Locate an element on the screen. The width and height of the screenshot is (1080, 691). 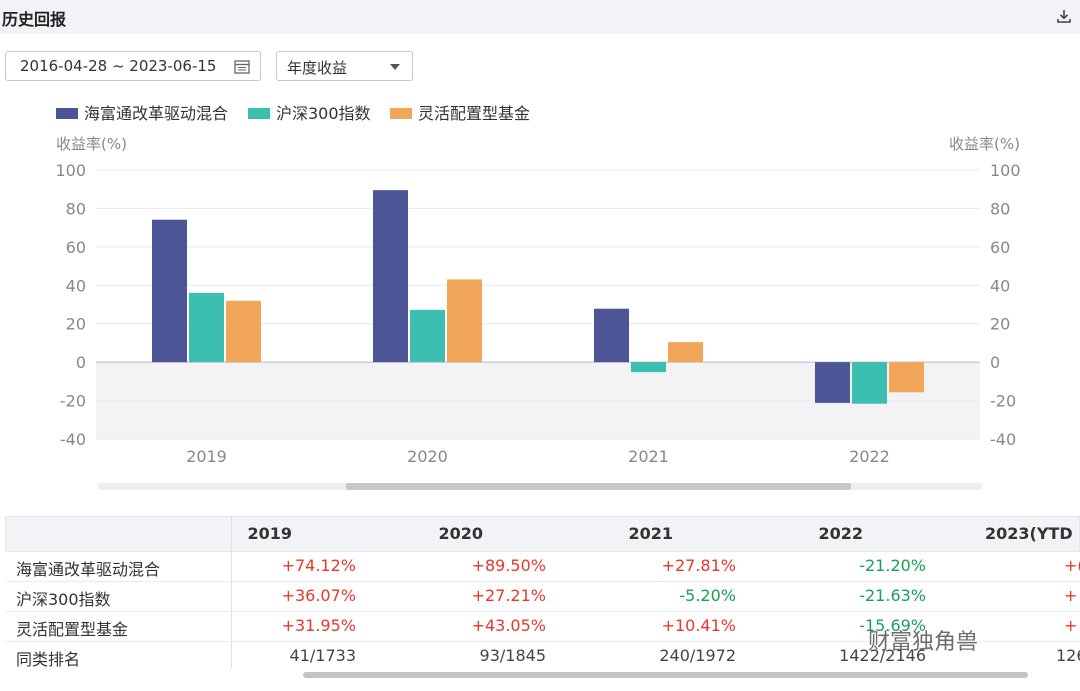
table-row: 同类排名 41/1733 93/1845 240/1972 1422/2146 1268 is located at coordinates (542, 658).